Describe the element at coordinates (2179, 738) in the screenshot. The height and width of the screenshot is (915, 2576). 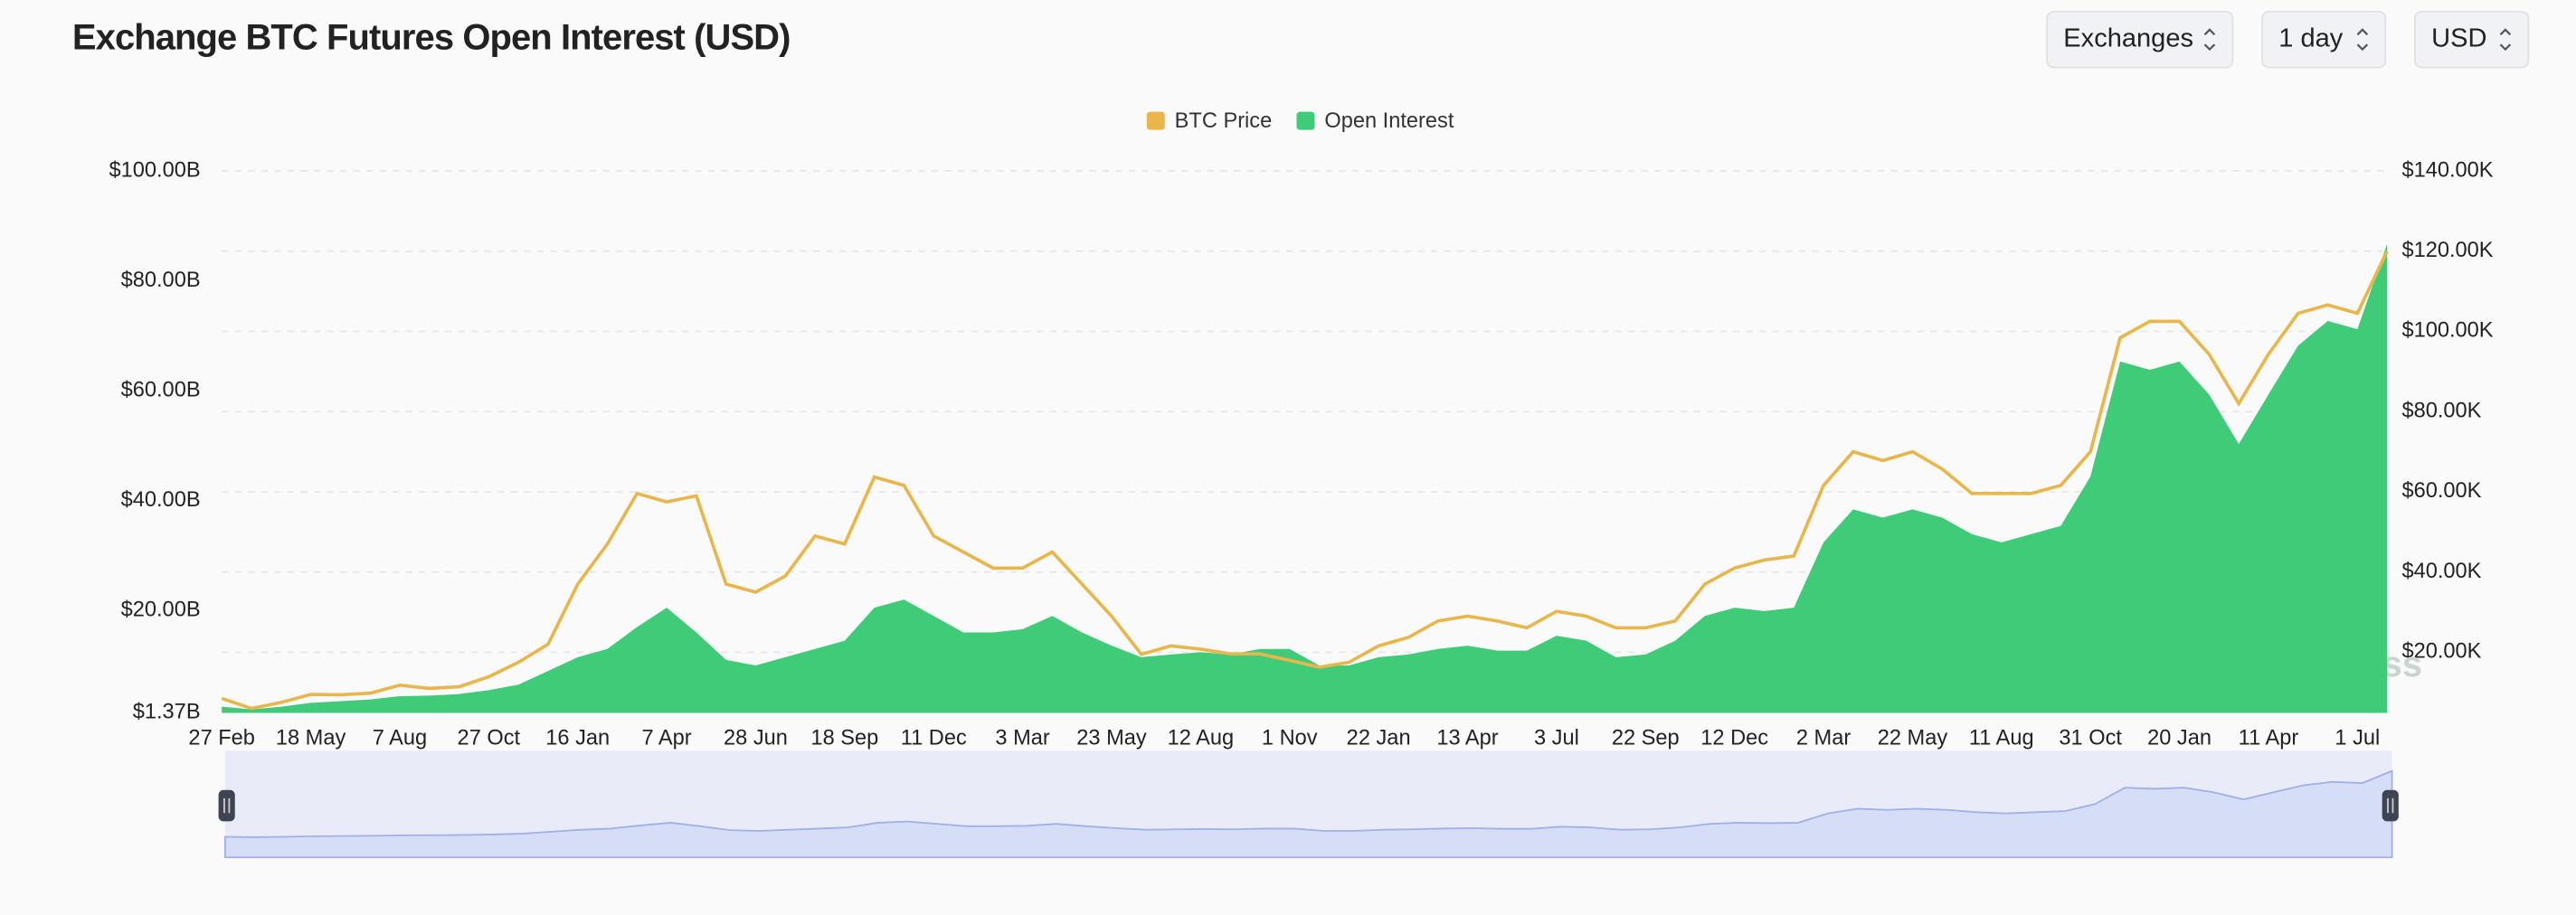
I see `x-tick-label: 20 Jan` at that location.